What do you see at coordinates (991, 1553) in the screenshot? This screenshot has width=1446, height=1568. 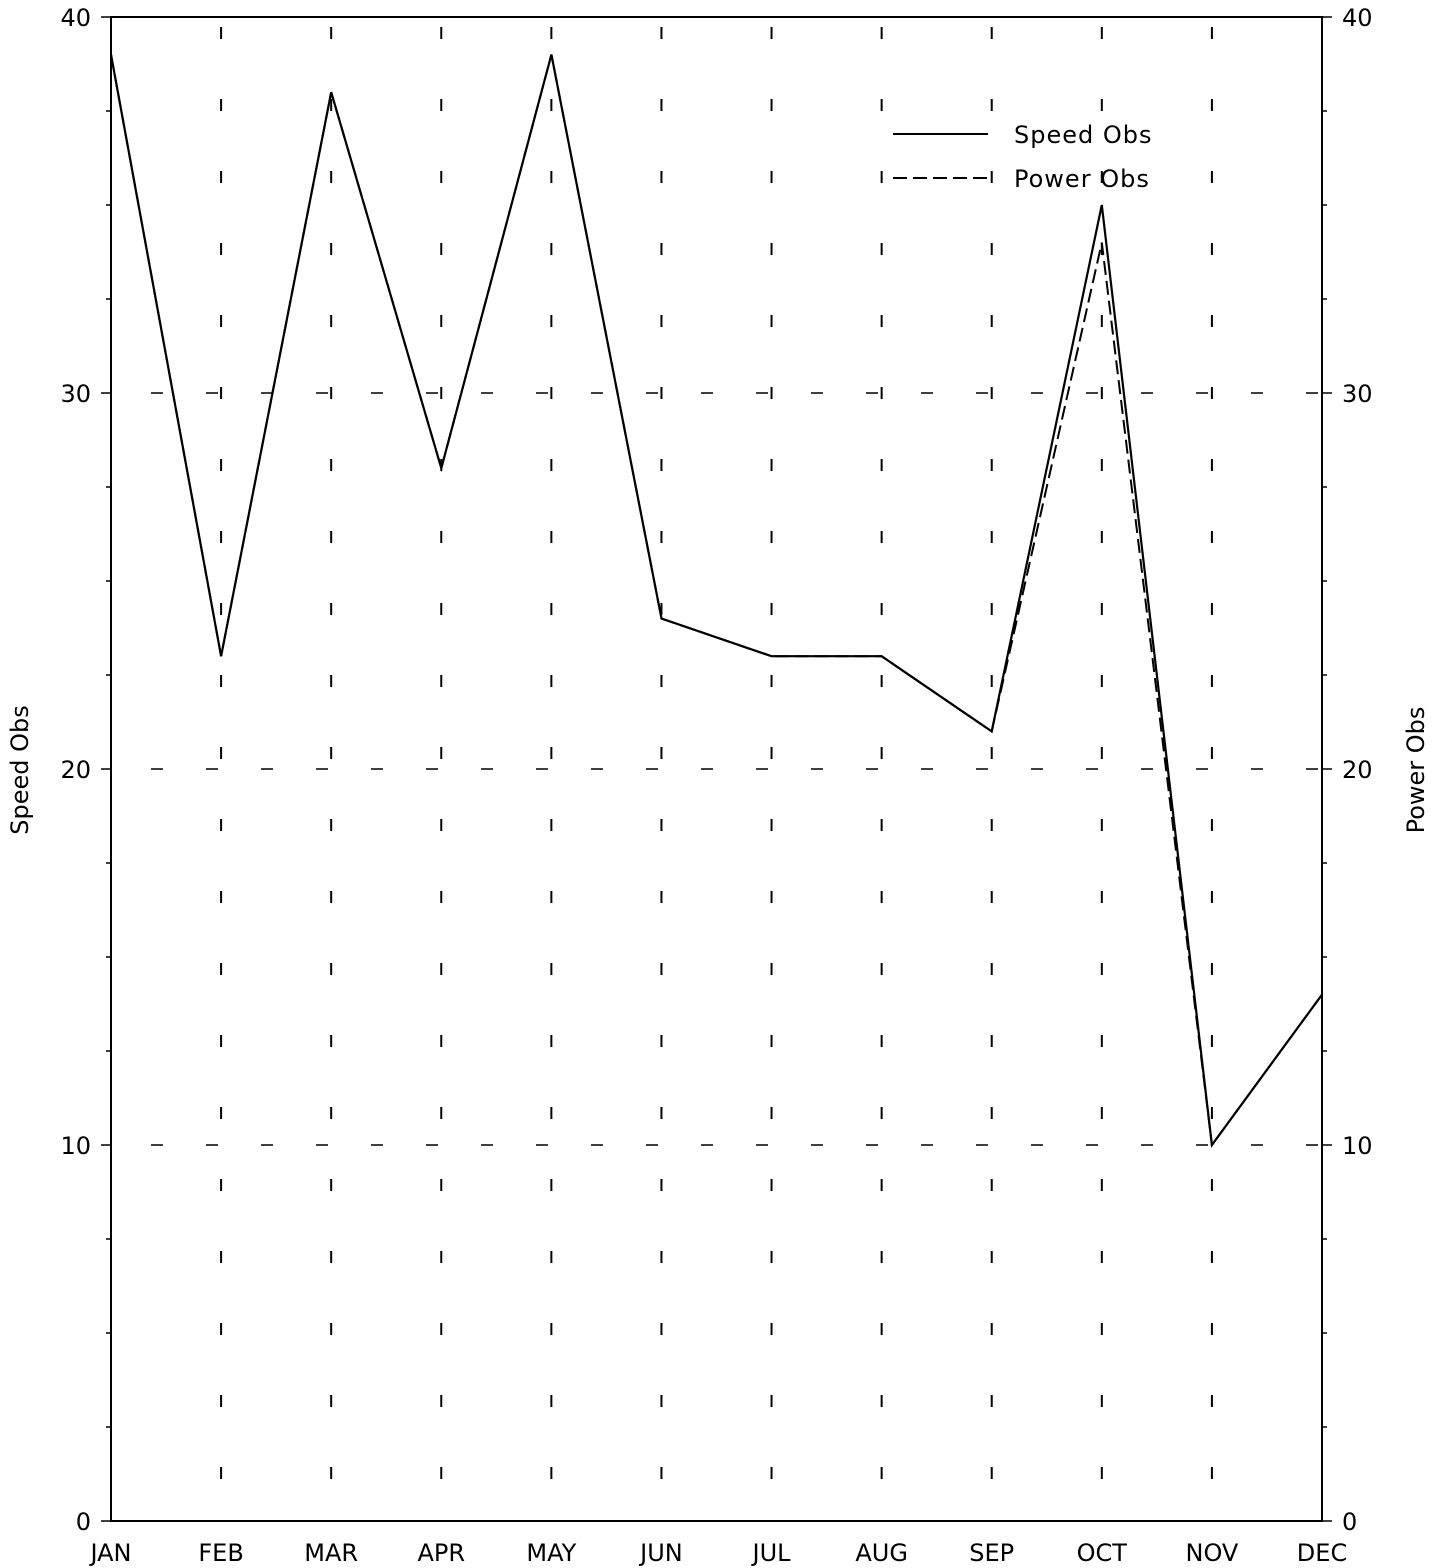 I see `x-tick-label-sep: SEP` at bounding box center [991, 1553].